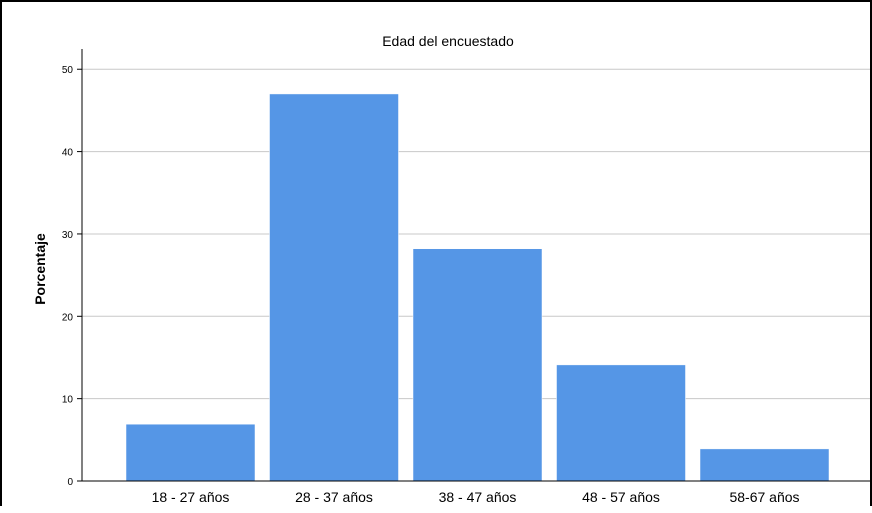 This screenshot has height=513, width=872. I want to click on x-tick-label: 18 - 27 años, so click(191, 497).